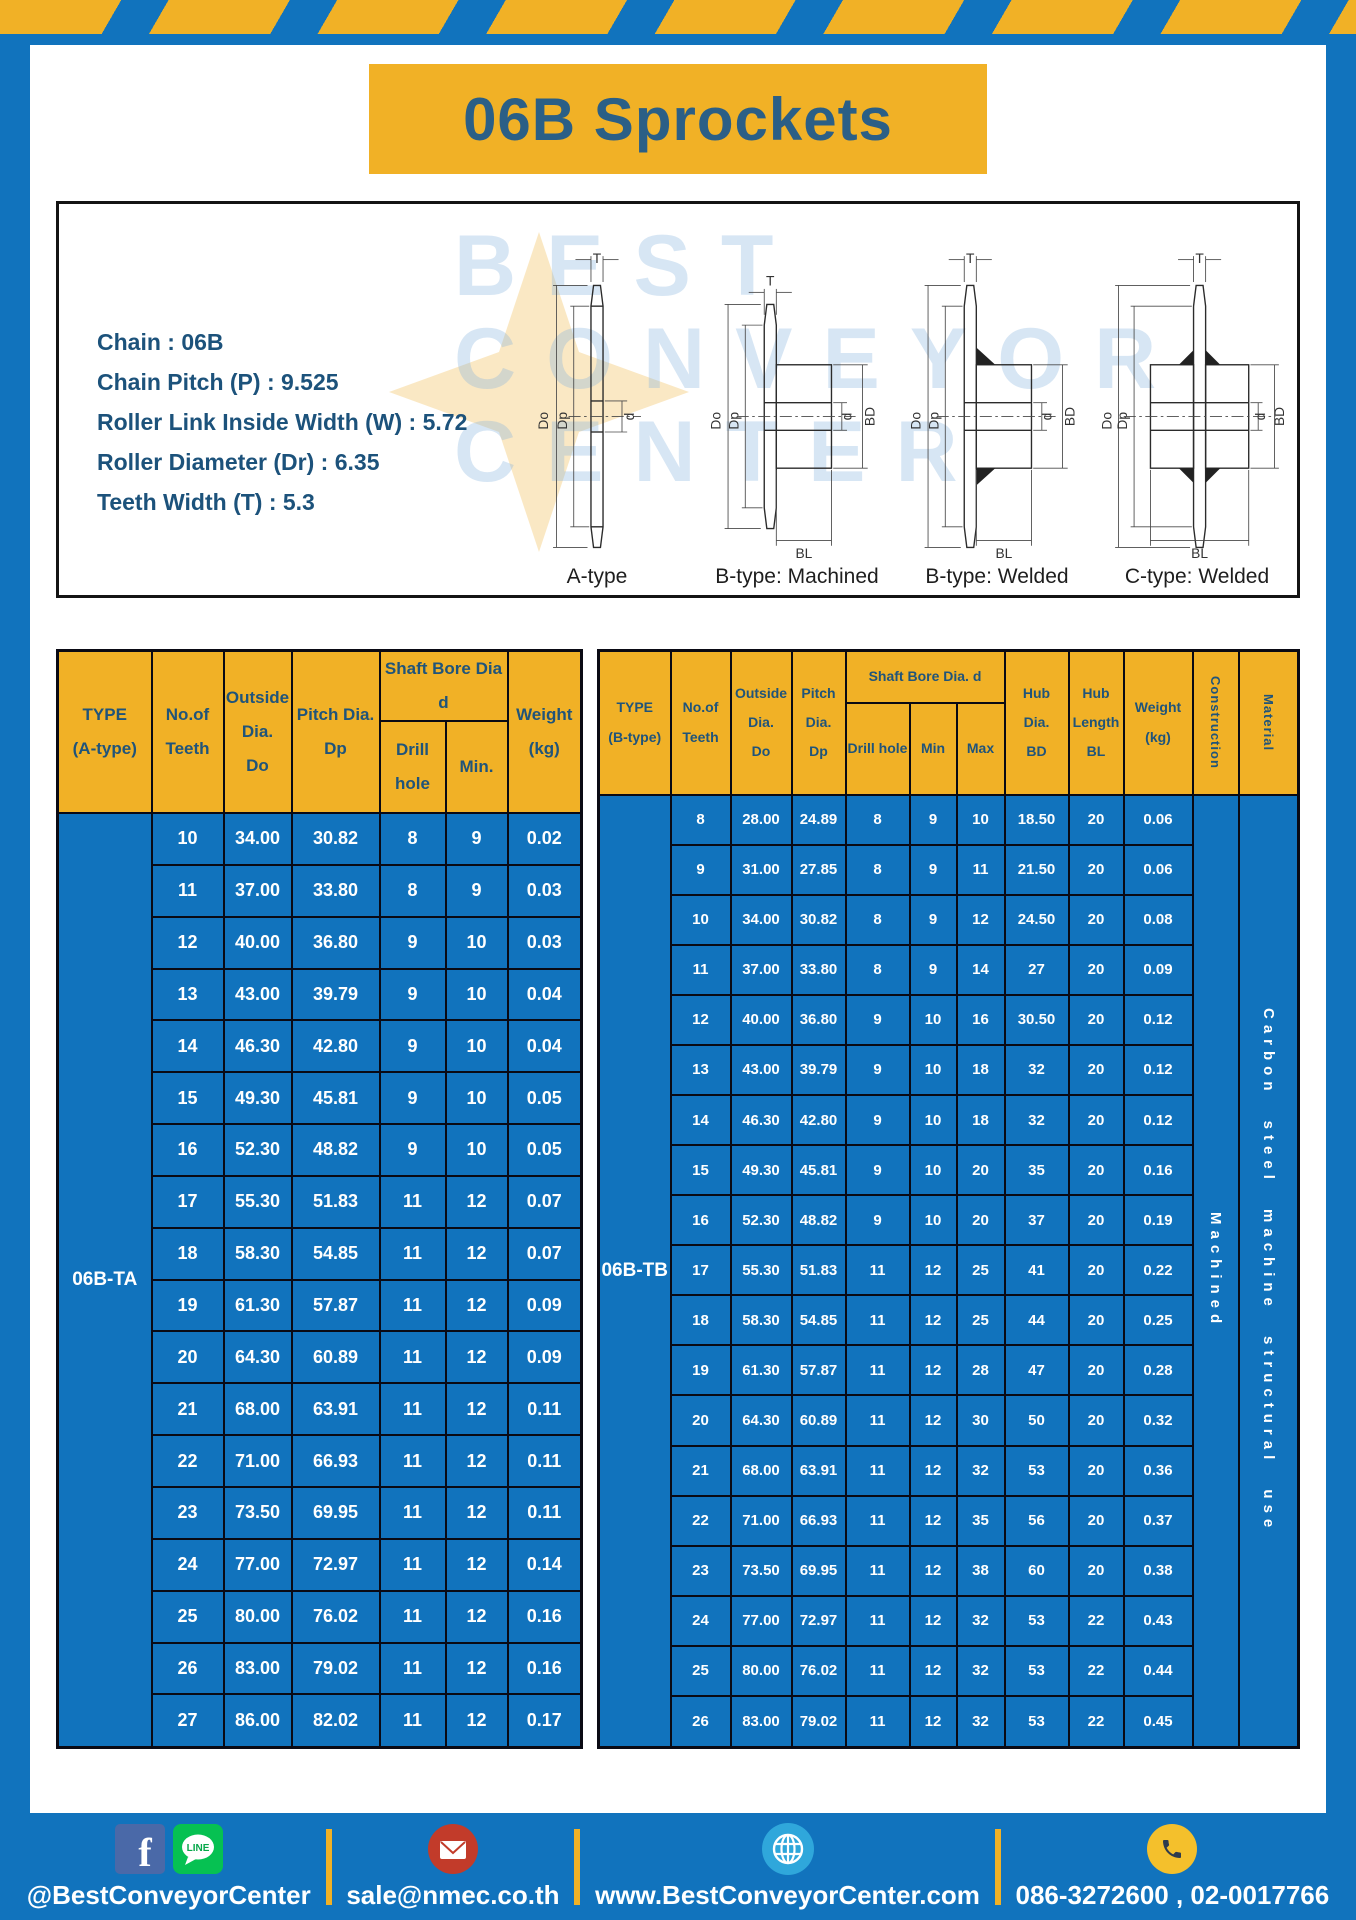 This screenshot has width=1356, height=1920. What do you see at coordinates (320, 1721) in the screenshot?
I see `table-row: 27 86.00 82.02 11 12 0.17` at bounding box center [320, 1721].